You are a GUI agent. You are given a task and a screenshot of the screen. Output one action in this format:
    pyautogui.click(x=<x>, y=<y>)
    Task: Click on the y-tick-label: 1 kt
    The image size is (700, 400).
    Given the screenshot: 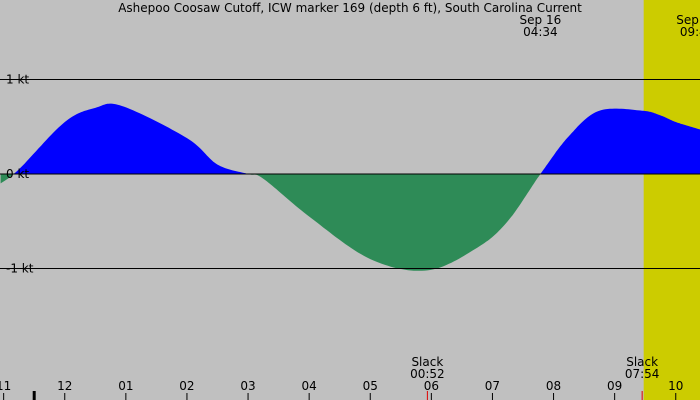 What is the action you would take?
    pyautogui.click(x=17, y=80)
    